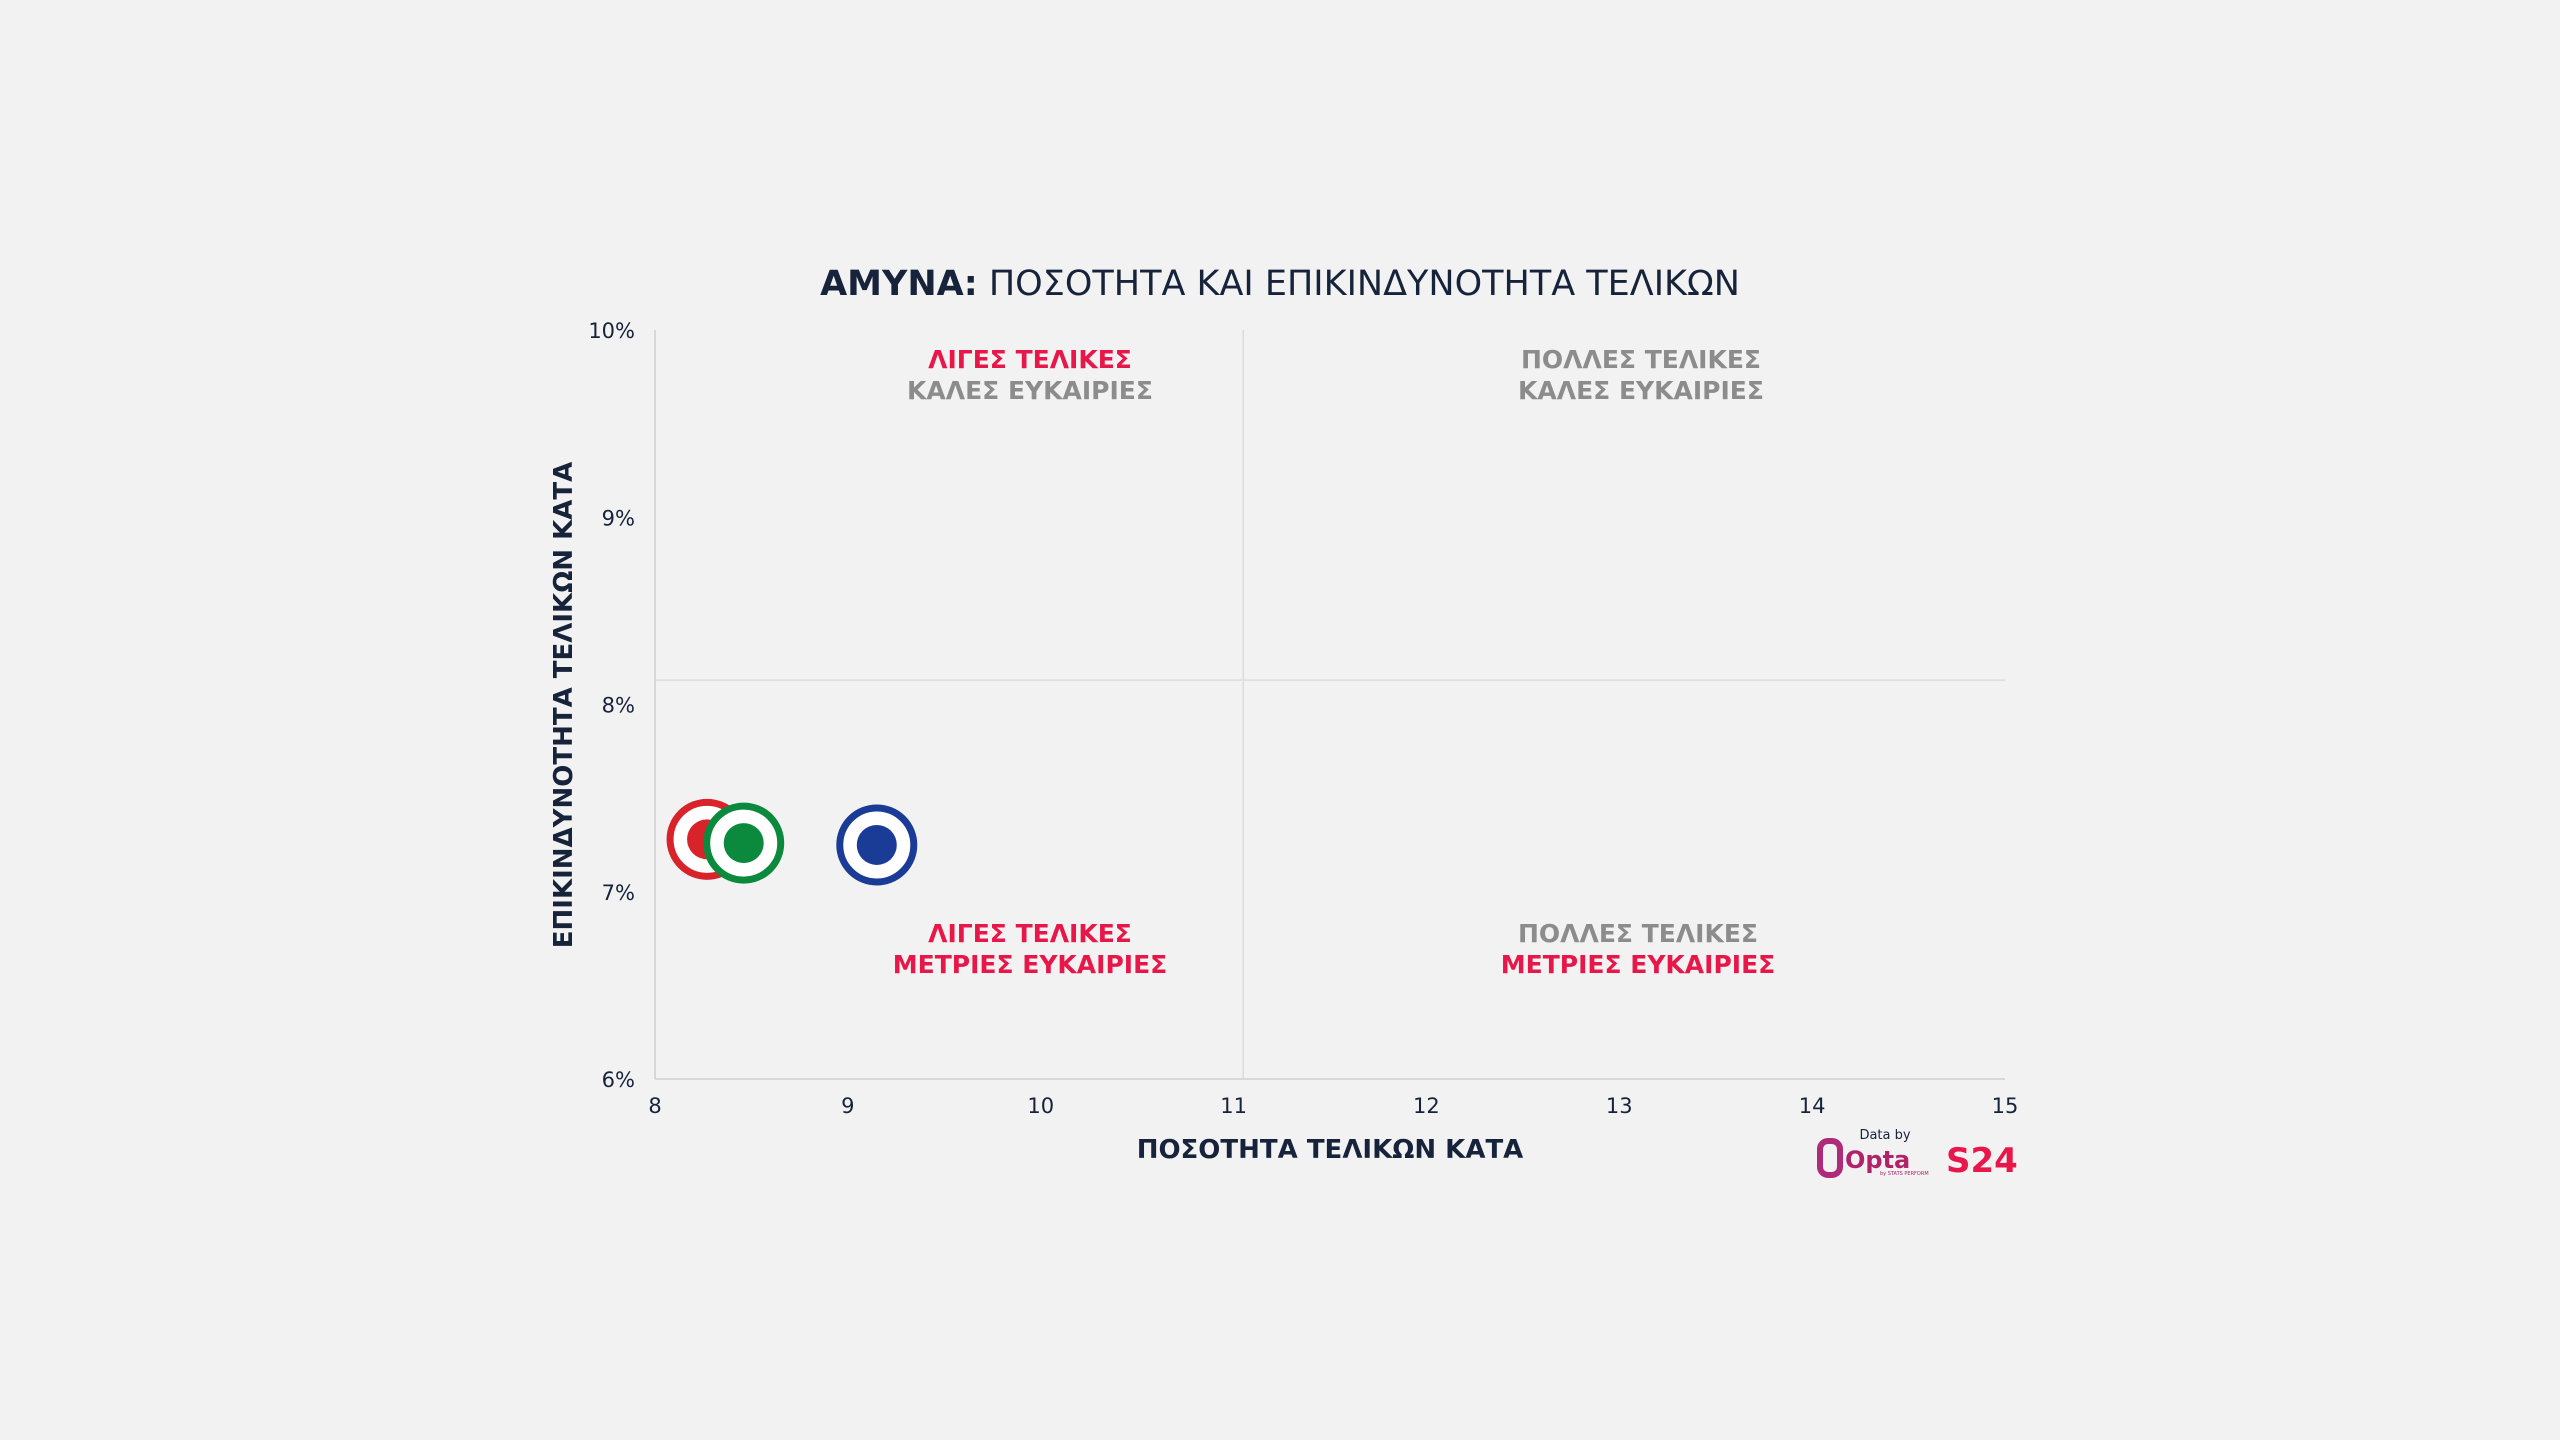  I want to click on title-rest: ΠΟΣΟΤΗΤΑ ΚΑΙ ΕΠΙΚΙΝΔΥΝΟΤΗΤΑ ΤΕΛΙΚΩΝ, so click(1359, 284).